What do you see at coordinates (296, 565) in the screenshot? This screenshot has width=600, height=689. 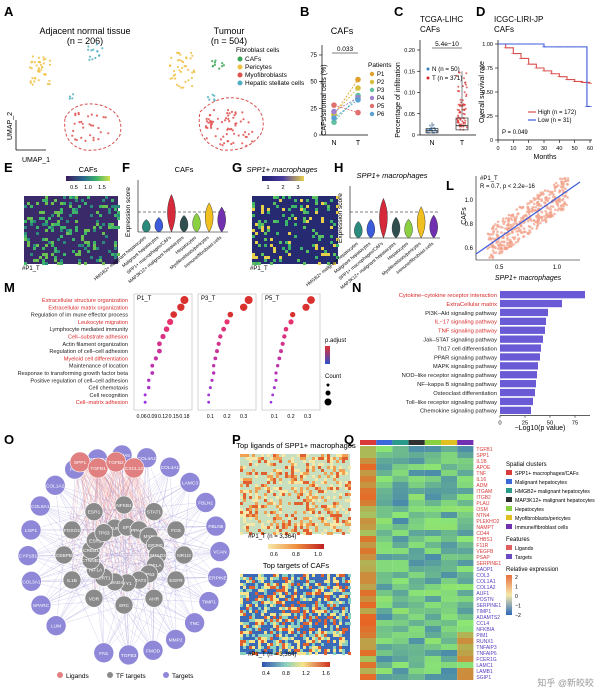 I see `panel-p-title-bottom: Top targets of CAFs` at bounding box center [296, 565].